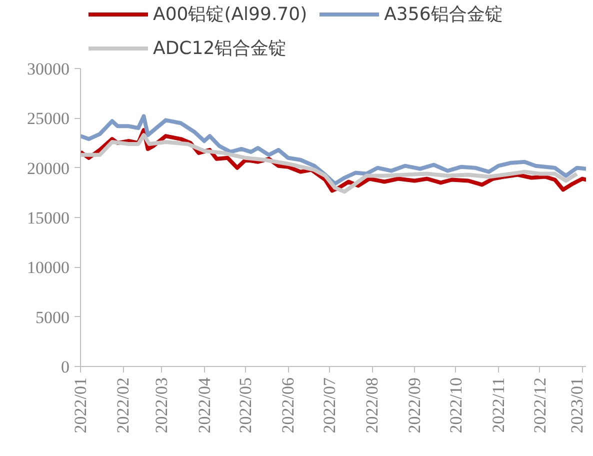  What do you see at coordinates (123, 405) in the screenshot?
I see `x-tick-label: 2022/02` at bounding box center [123, 405].